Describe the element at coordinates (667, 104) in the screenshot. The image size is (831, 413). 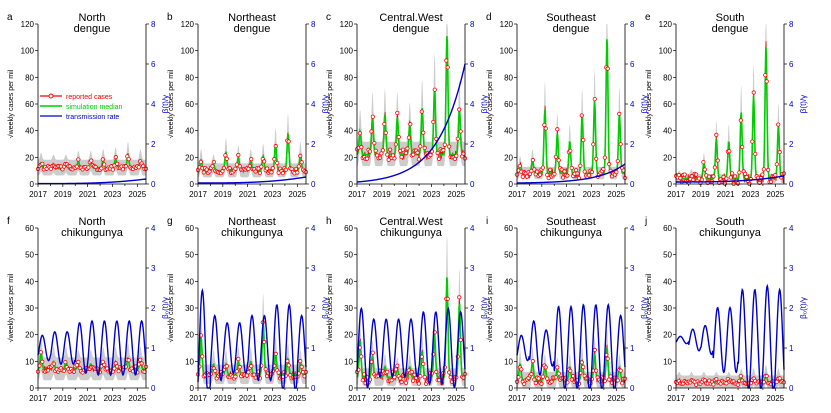
I see `y-tick-label: 60` at that location.